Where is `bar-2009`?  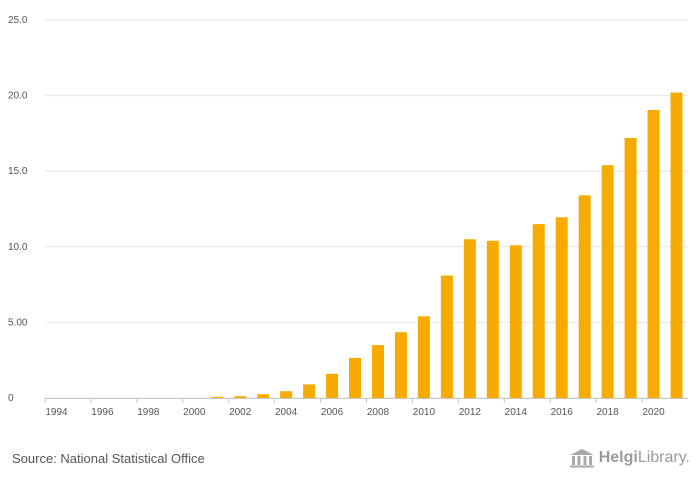 bar-2009 is located at coordinates (400, 365).